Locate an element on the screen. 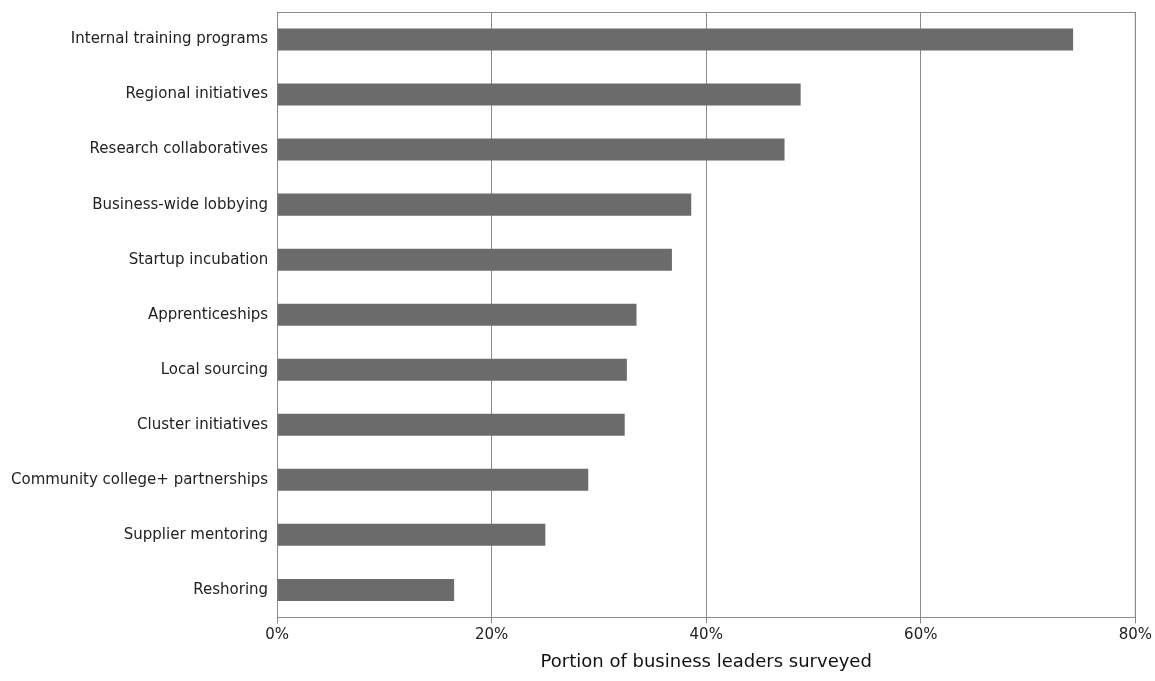  x-tick-label: 0% is located at coordinates (277, 634).